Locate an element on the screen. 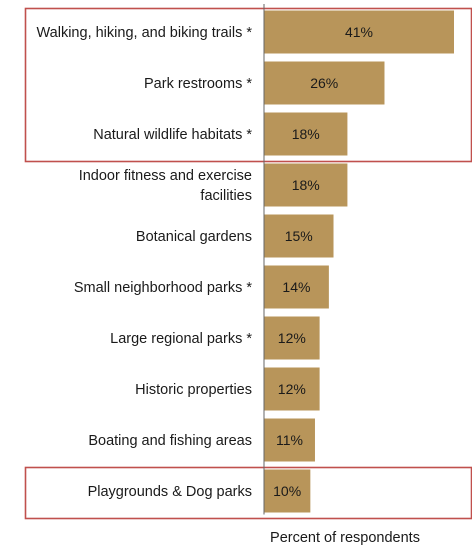 The height and width of the screenshot is (547, 472). bar-value-label: 14% is located at coordinates (296, 287).